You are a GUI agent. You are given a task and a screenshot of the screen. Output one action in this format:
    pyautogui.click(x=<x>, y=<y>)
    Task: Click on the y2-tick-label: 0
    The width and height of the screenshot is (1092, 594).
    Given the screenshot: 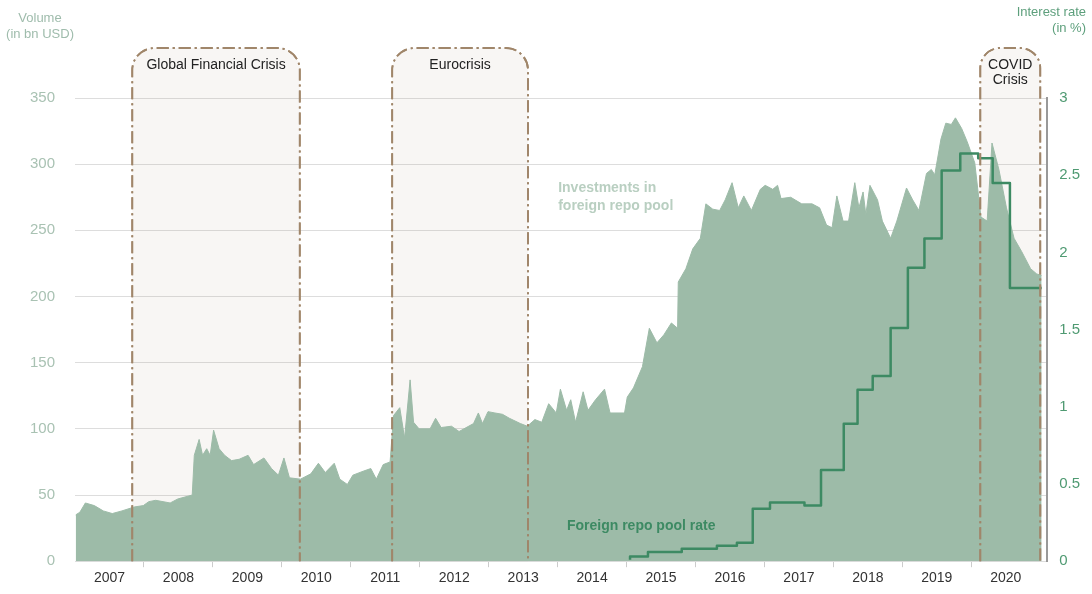 What is the action you would take?
    pyautogui.click(x=1063, y=560)
    